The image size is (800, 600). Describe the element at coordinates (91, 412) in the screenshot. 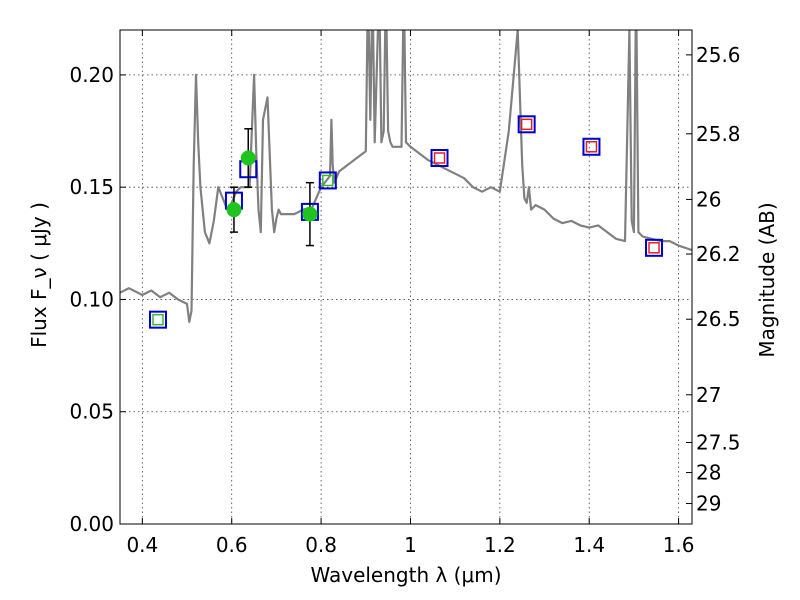

I see `y-tick-label: 0.05` at that location.